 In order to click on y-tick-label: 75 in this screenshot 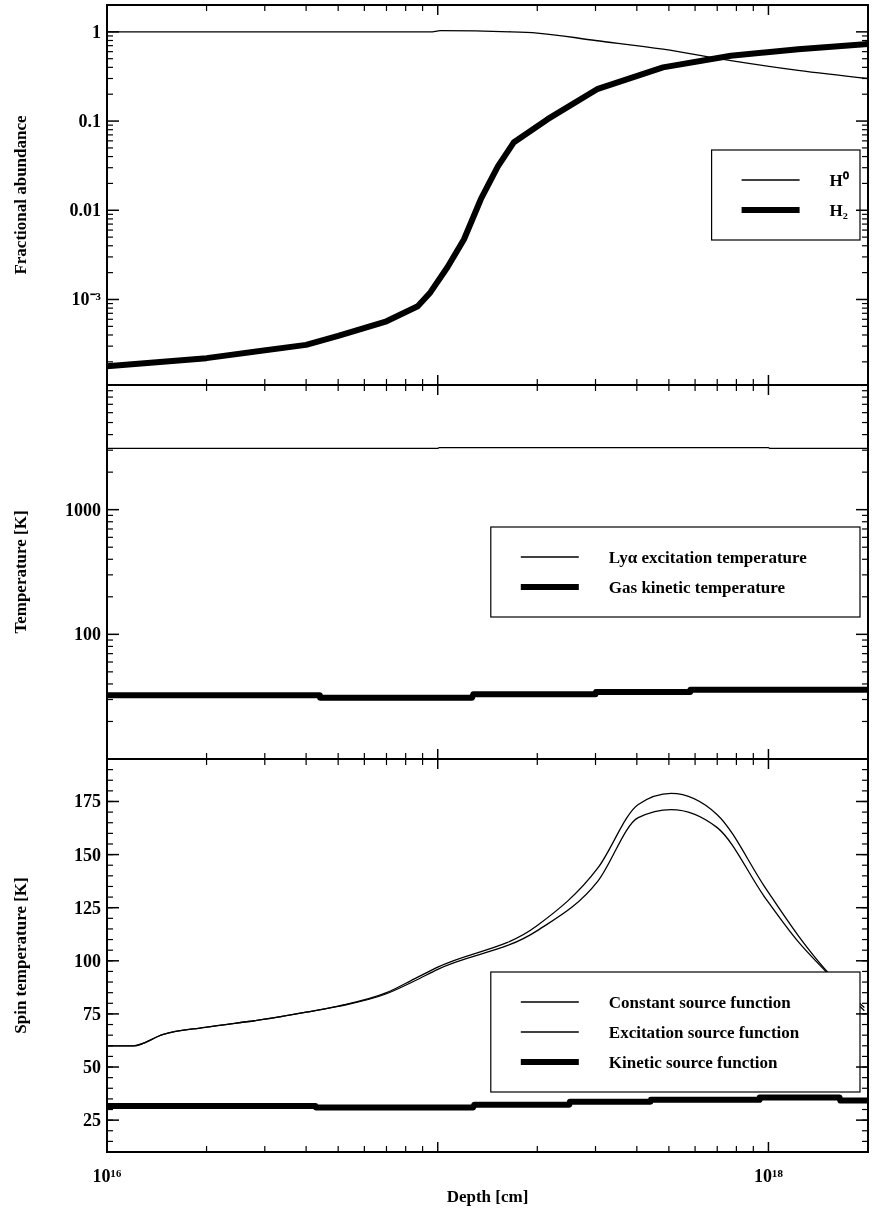, I will do `click(92, 1013)`.